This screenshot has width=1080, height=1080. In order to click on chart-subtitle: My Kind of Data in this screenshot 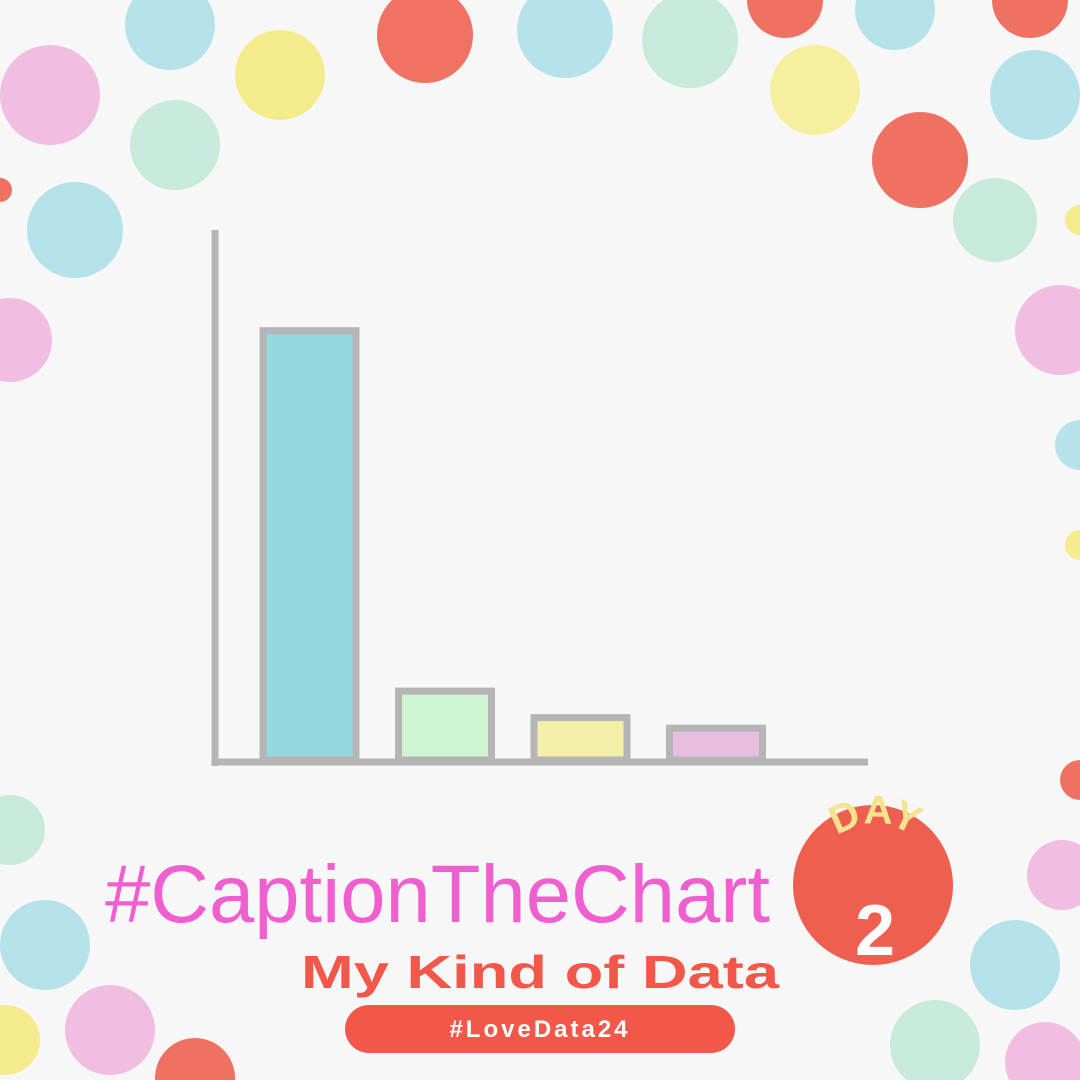, I will do `click(540, 972)`.